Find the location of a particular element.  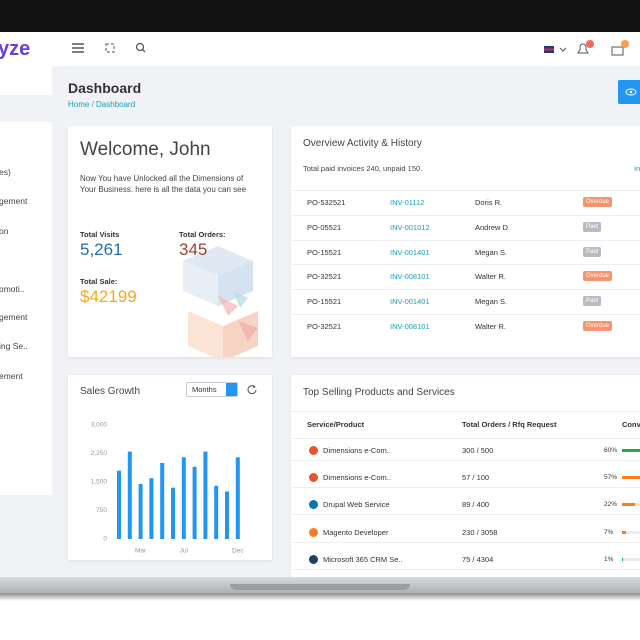

x-tick-label: Jul is located at coordinates (184, 551).